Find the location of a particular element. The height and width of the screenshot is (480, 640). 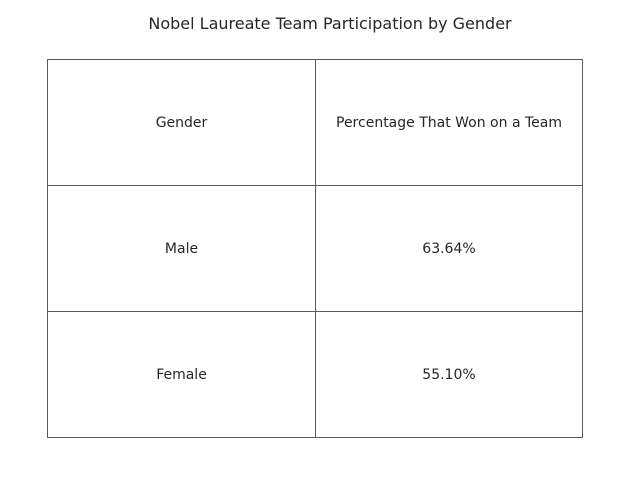

table-cell-percentage: 63.64% is located at coordinates (449, 248).